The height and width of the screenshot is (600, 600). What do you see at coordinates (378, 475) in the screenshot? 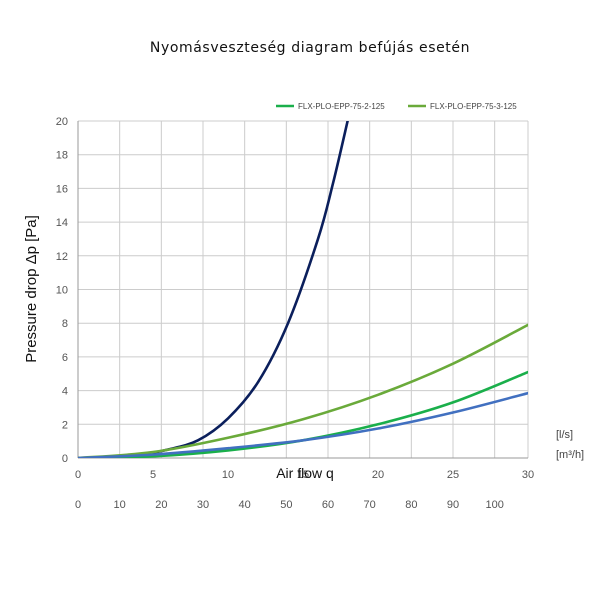
I see `x-tick-label-ls: 20` at bounding box center [378, 475].